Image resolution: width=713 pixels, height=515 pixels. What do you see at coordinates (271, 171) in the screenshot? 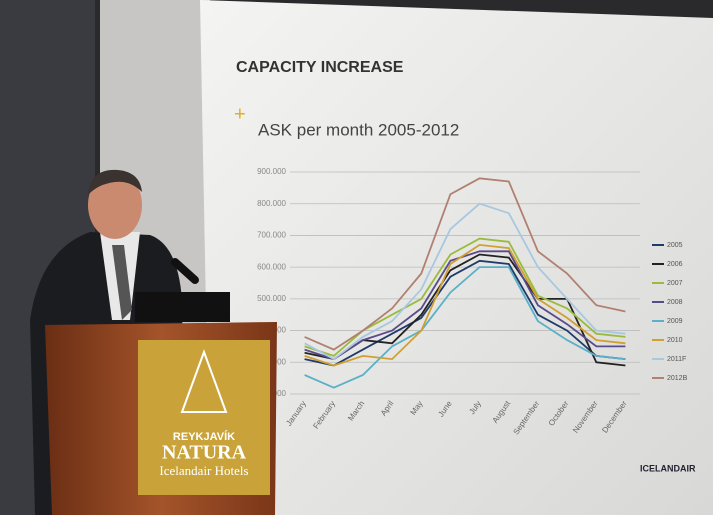
I see `y-tick-label: 900.000` at bounding box center [271, 171].